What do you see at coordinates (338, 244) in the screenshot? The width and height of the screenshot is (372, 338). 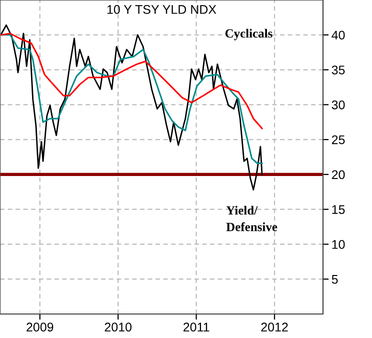 I see `y-tick-label: 10` at bounding box center [338, 244].